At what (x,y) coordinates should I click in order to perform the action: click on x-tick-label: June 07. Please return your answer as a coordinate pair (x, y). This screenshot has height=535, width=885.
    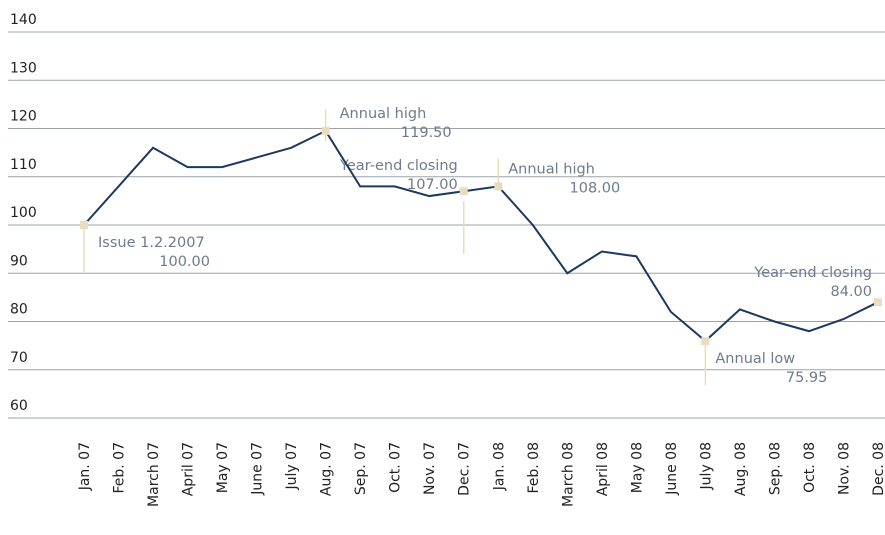
    Looking at the image, I should click on (258, 469).